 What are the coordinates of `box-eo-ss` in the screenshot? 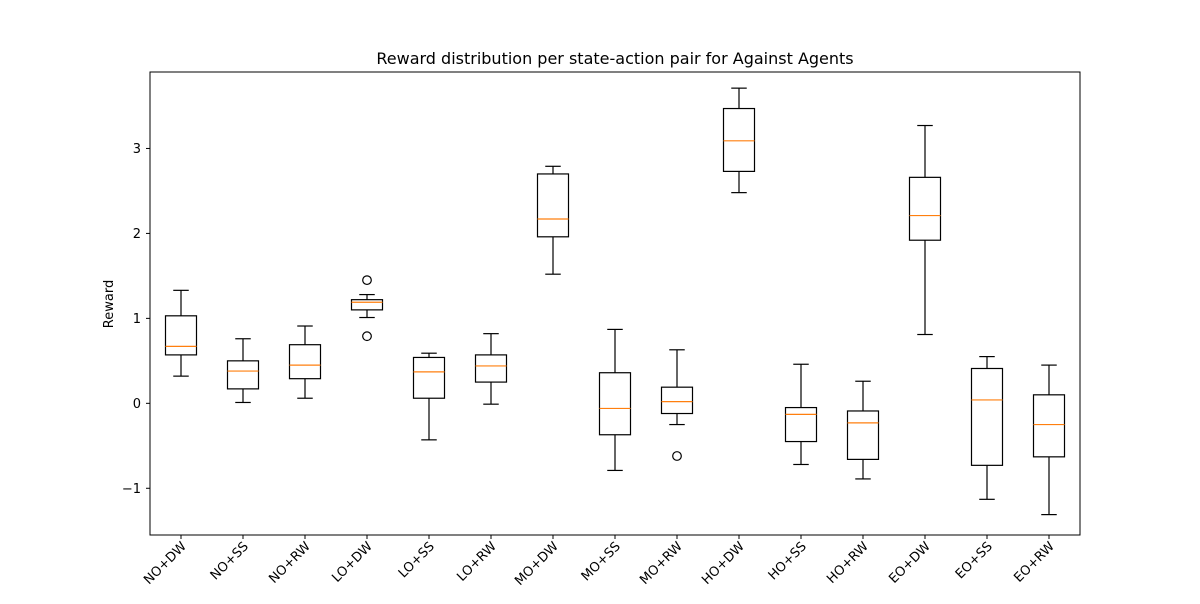 It's located at (987, 427).